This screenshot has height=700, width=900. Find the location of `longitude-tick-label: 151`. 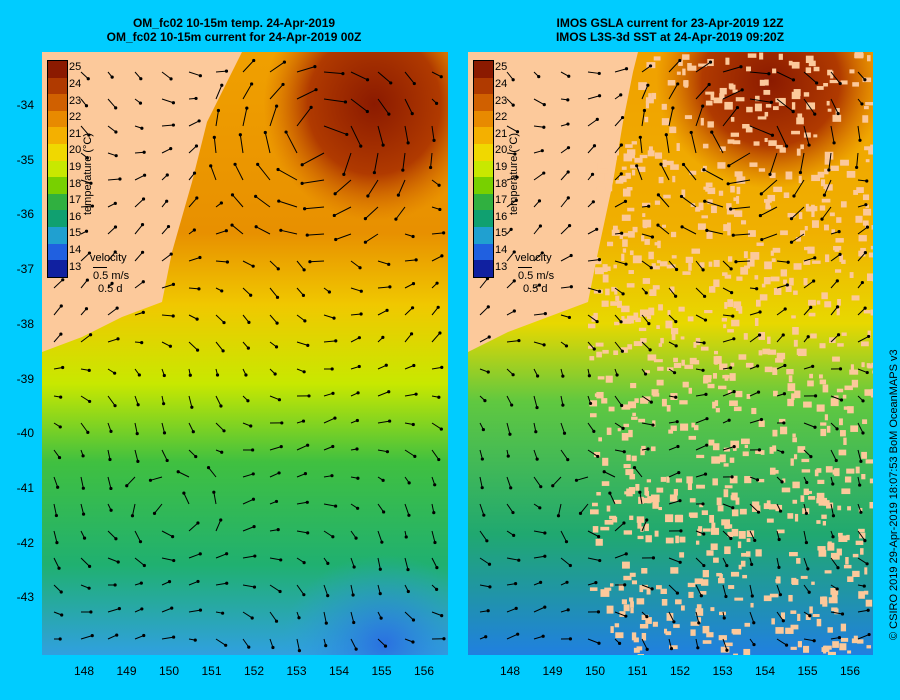

longitude-tick-label: 151 is located at coordinates (637, 671).